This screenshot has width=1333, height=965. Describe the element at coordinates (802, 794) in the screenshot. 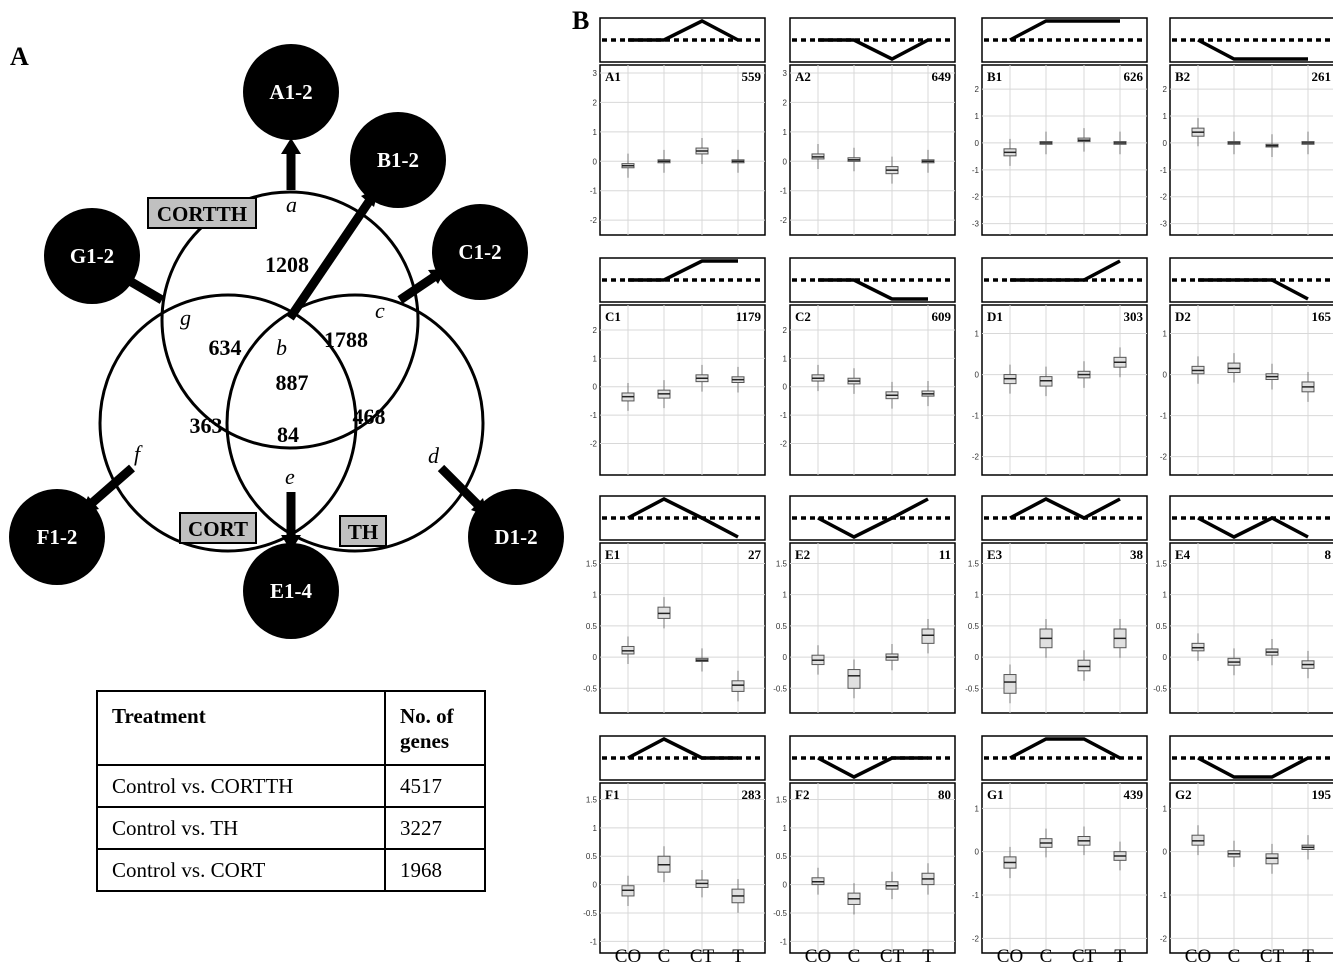

I see `cluster-id-label: F2` at that location.